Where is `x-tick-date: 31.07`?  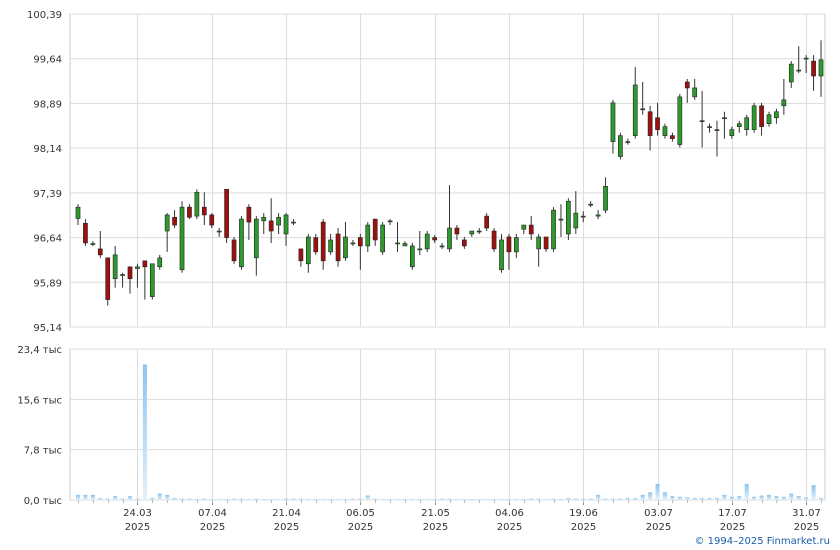
x-tick-date: 31.07 is located at coordinates (806, 513).